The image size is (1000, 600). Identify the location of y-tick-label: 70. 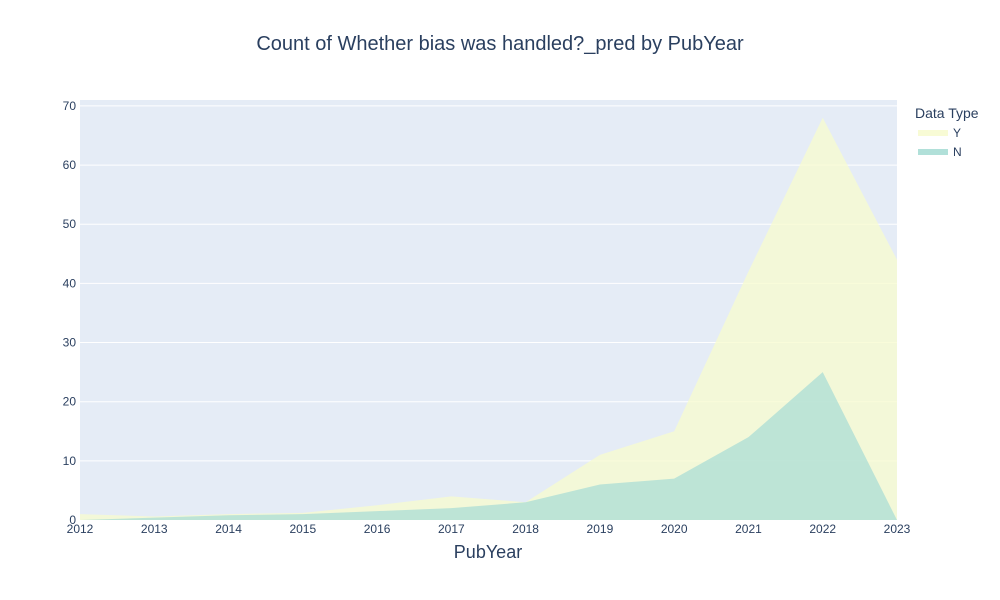
(70, 106).